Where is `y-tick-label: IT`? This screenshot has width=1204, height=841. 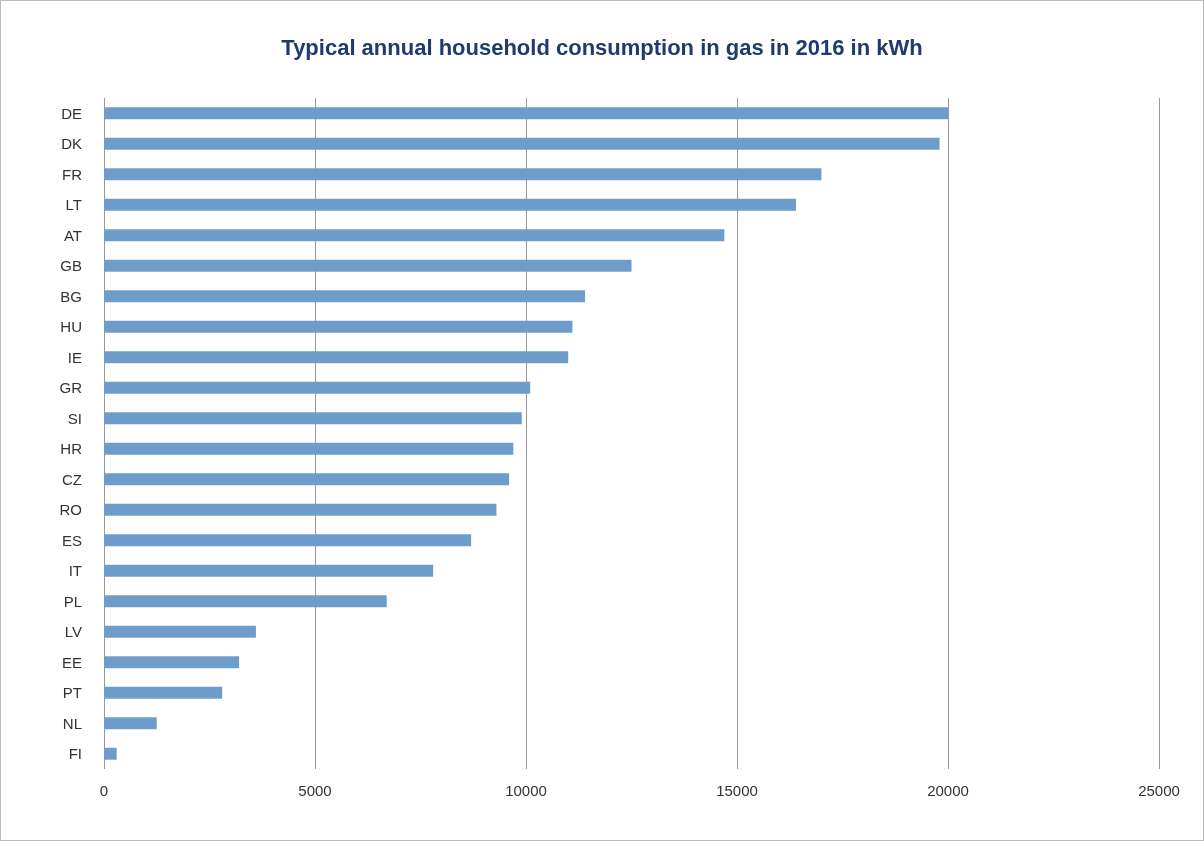
y-tick-label: IT is located at coordinates (75, 571).